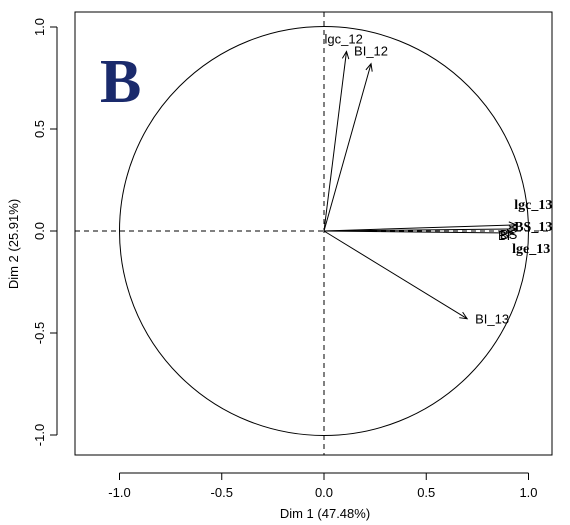 The height and width of the screenshot is (525, 570). Describe the element at coordinates (371, 51) in the screenshot. I see `vector-label-BI_12: BI_12` at that location.